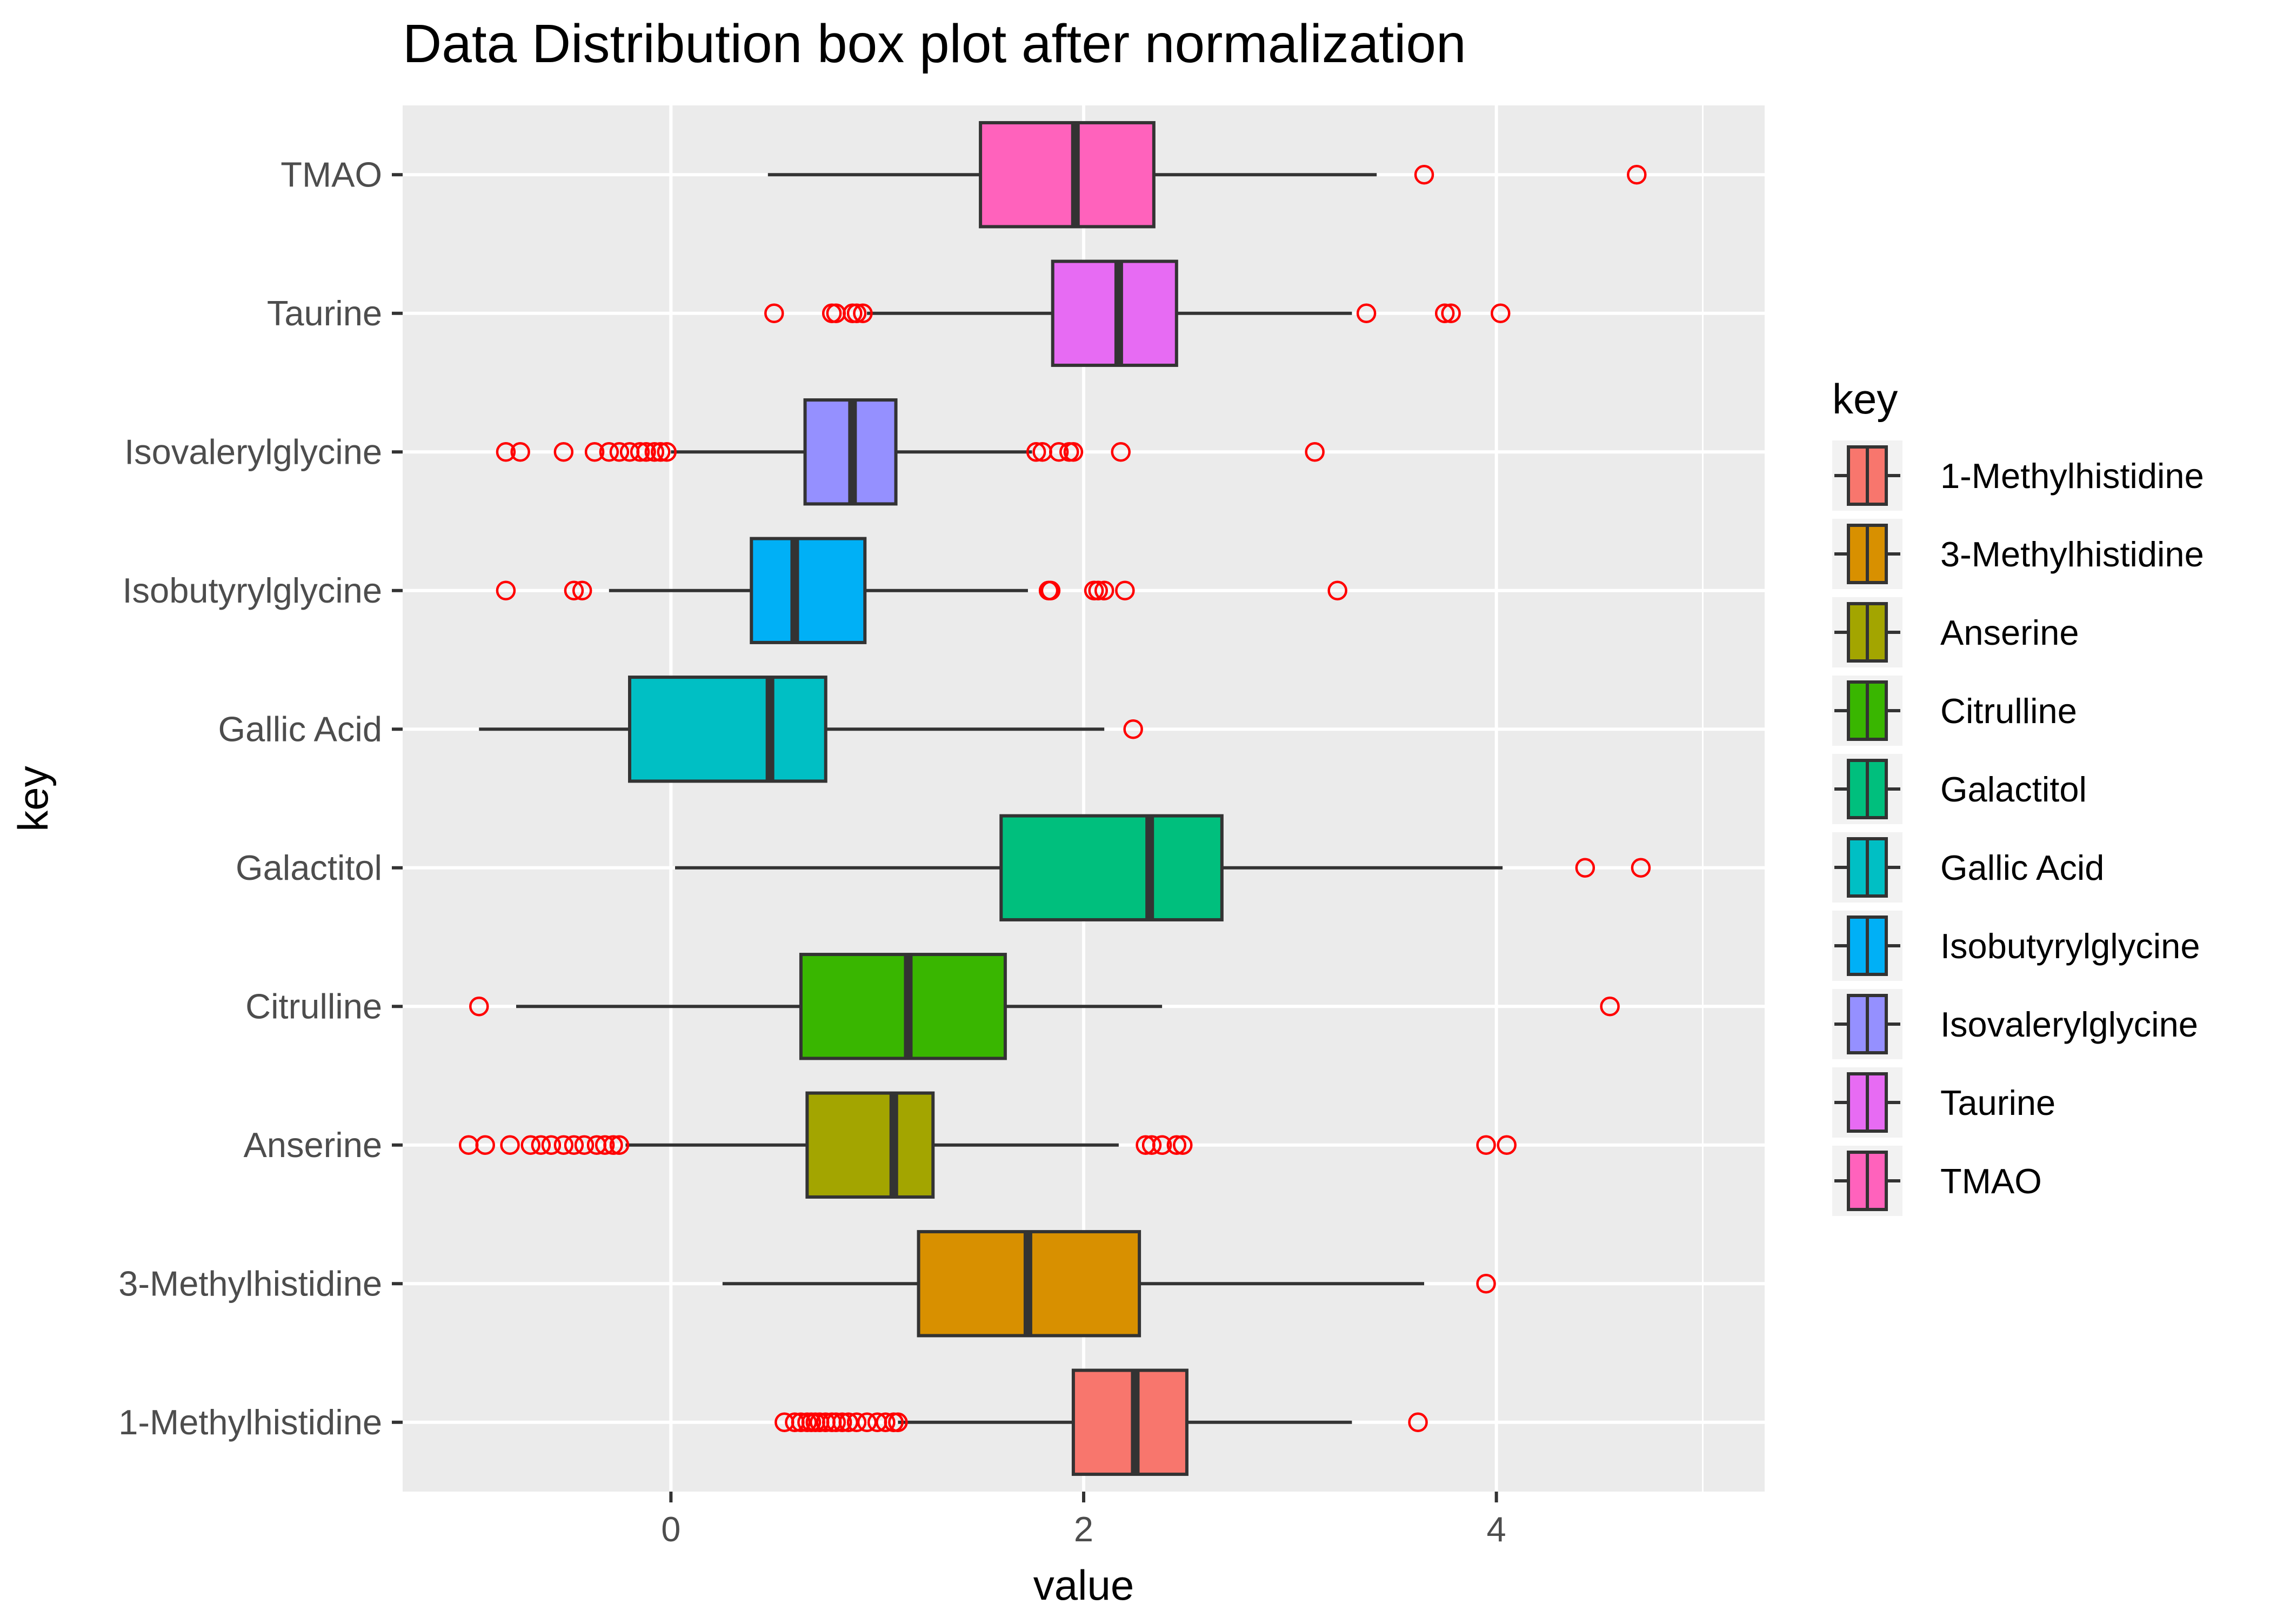 The width and height of the screenshot is (2270, 1624). Describe the element at coordinates (987, 1145) in the screenshot. I see `box-Anserine` at that location.